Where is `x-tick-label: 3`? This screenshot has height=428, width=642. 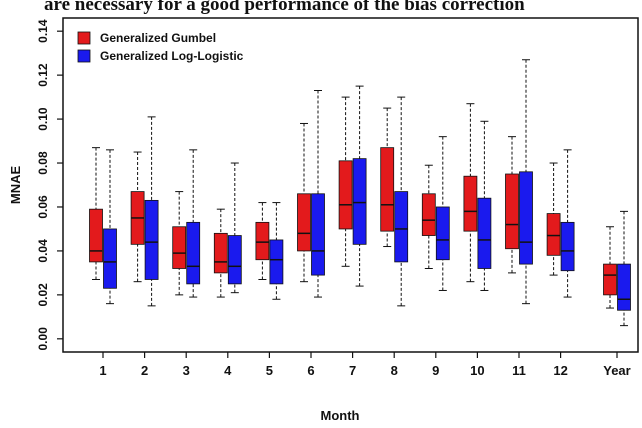 x-tick-label: 3 is located at coordinates (186, 370).